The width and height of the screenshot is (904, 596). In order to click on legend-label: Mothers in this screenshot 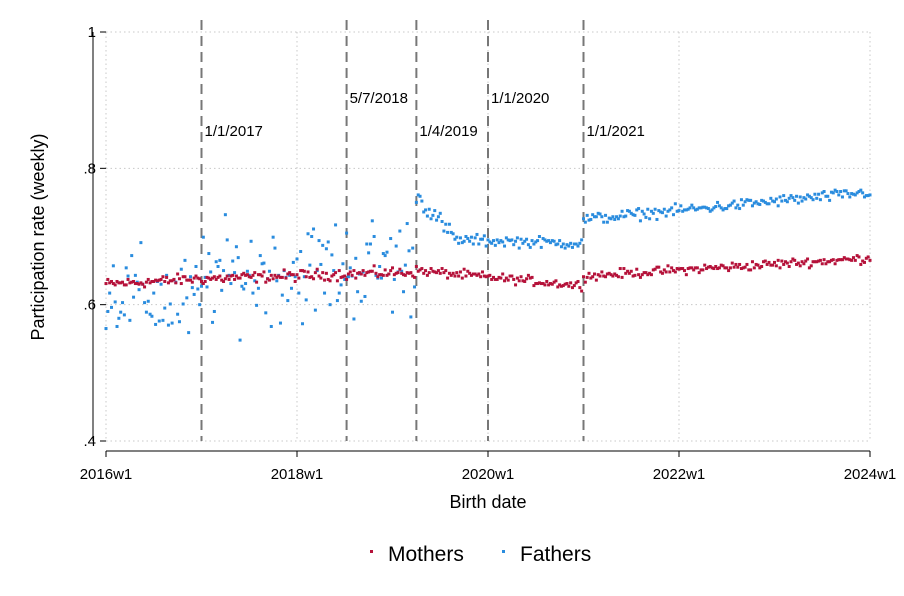, I will do `click(426, 554)`.